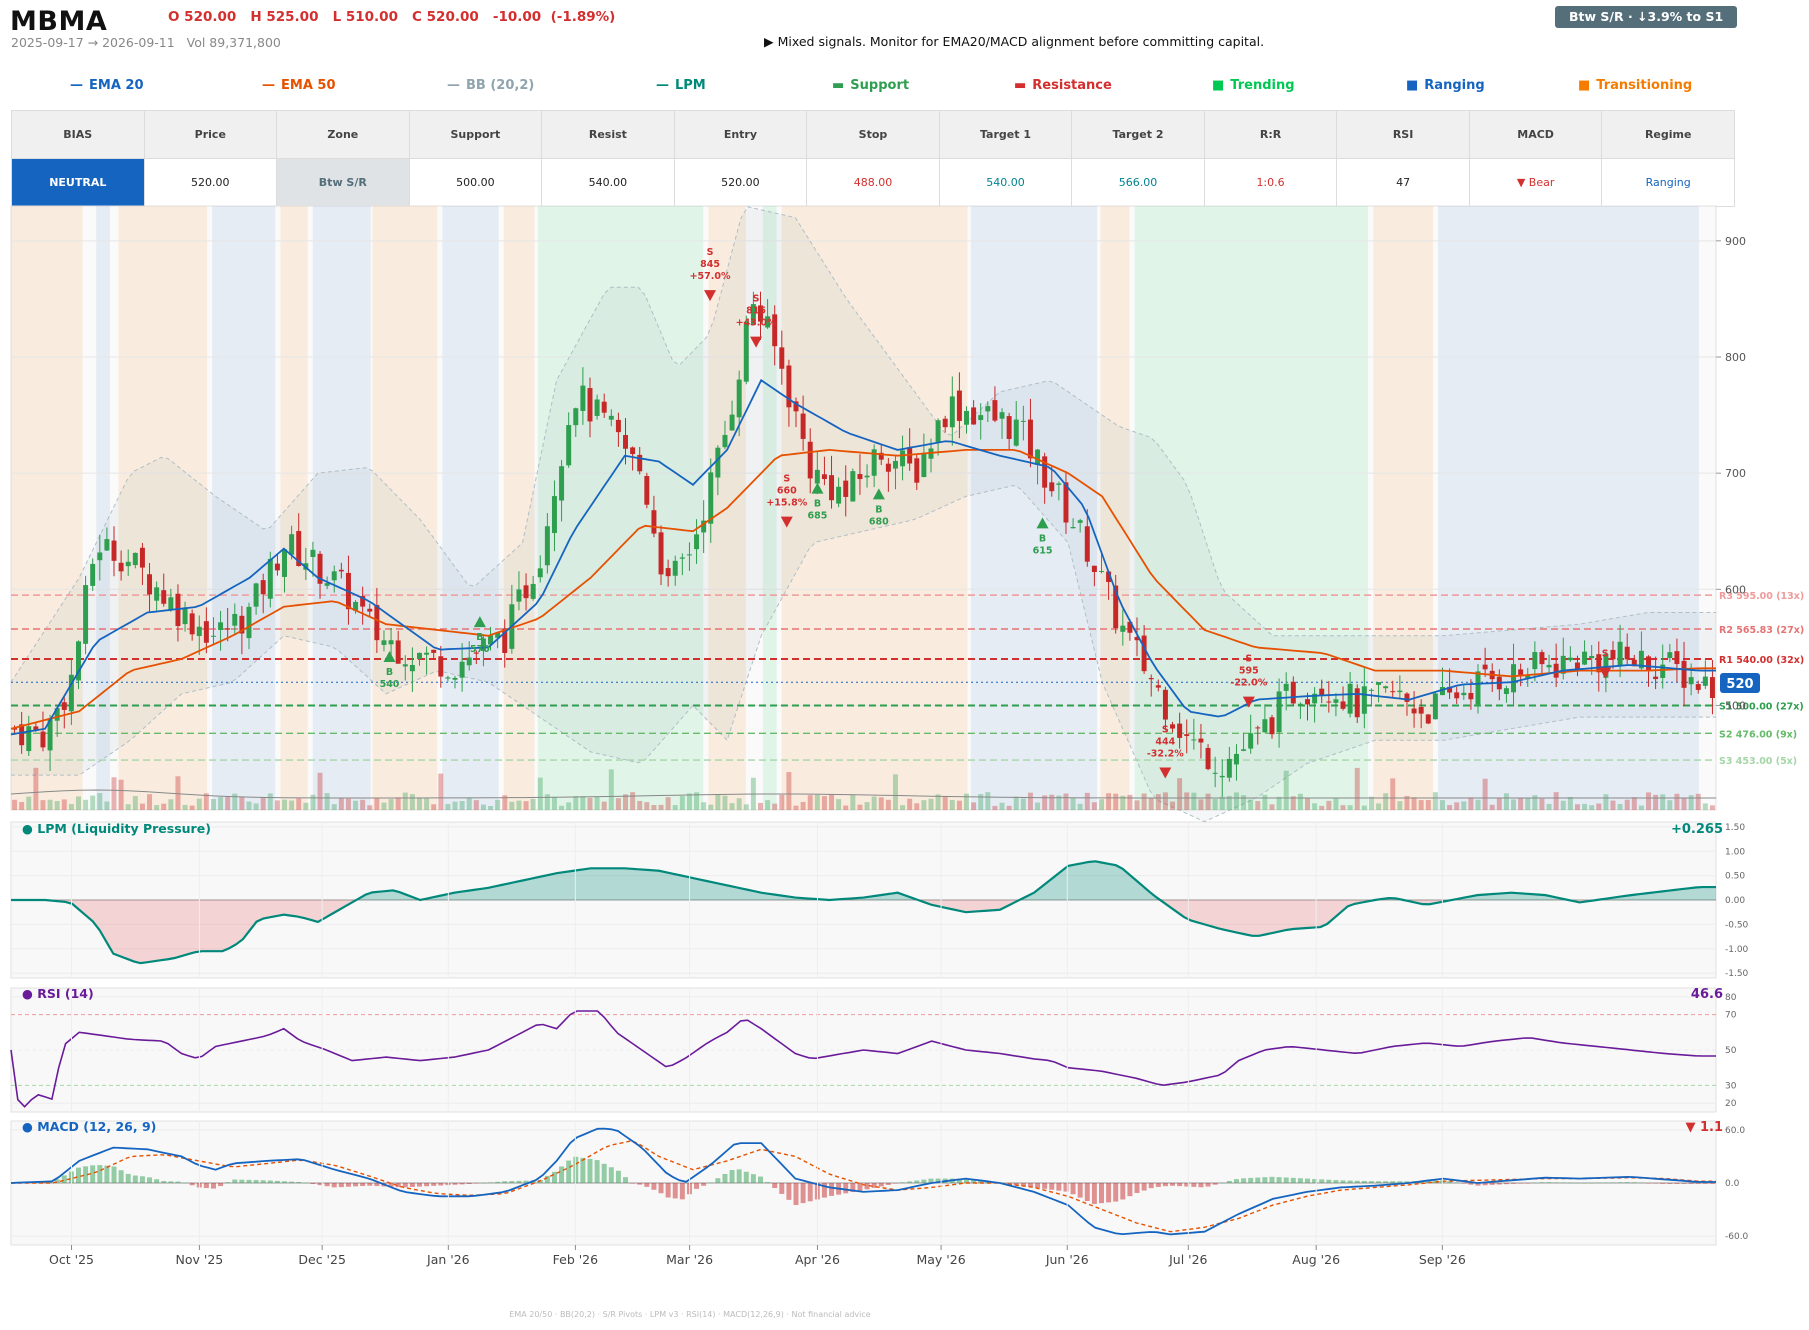 This screenshot has height=1330, width=1809. Describe the element at coordinates (1412, 85) in the screenshot. I see `ranging-swatch-icon: ■` at that location.